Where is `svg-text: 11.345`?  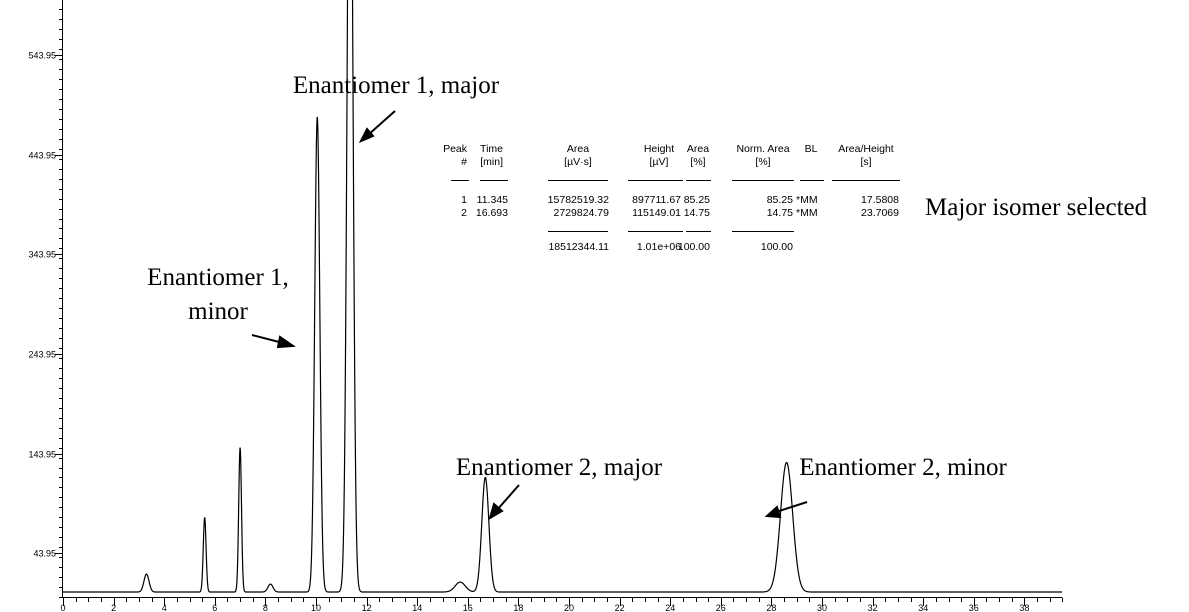 svg-text: 11.345 is located at coordinates (492, 200).